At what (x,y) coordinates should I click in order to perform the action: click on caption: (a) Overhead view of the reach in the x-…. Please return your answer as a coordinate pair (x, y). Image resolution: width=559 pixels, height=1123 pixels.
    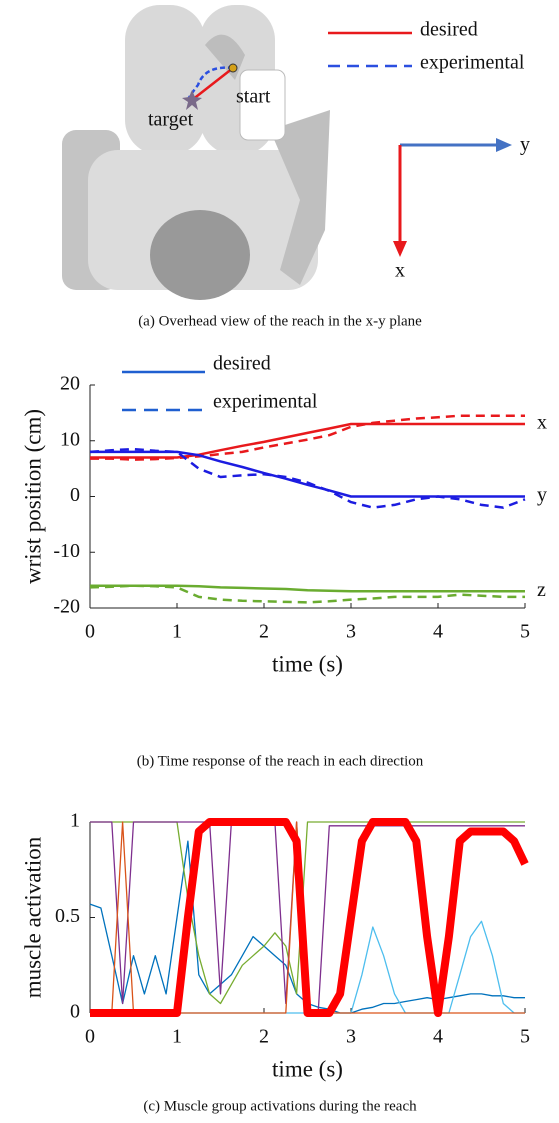
    Looking at the image, I should click on (280, 321).